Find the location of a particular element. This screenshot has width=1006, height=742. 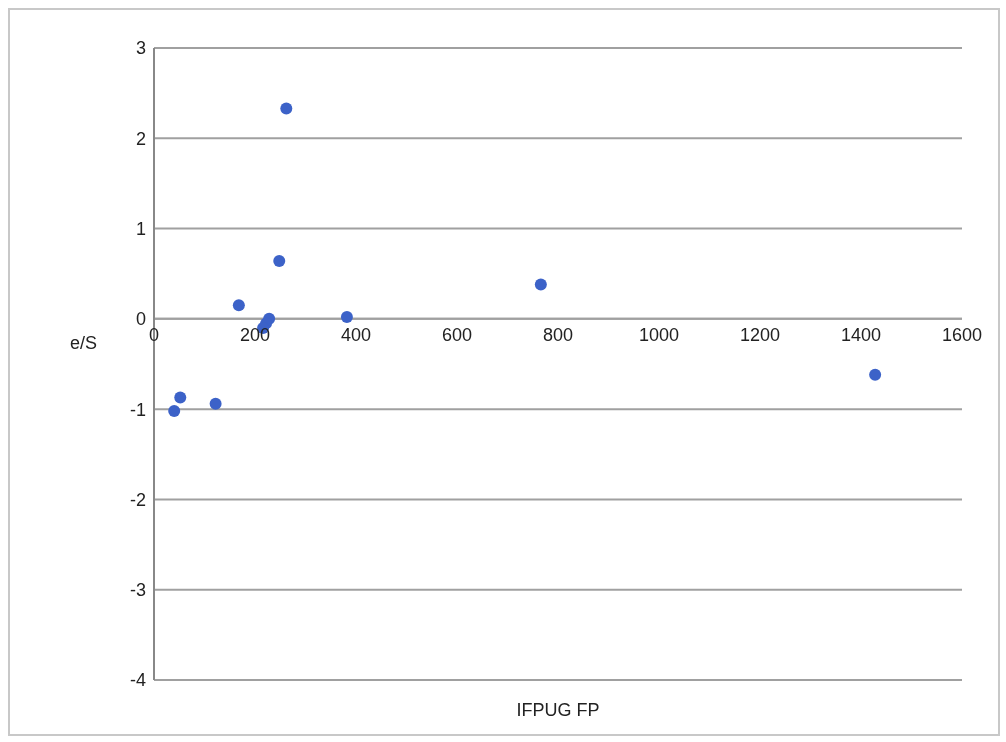

y-tick-label: 2 is located at coordinates (140, 138).